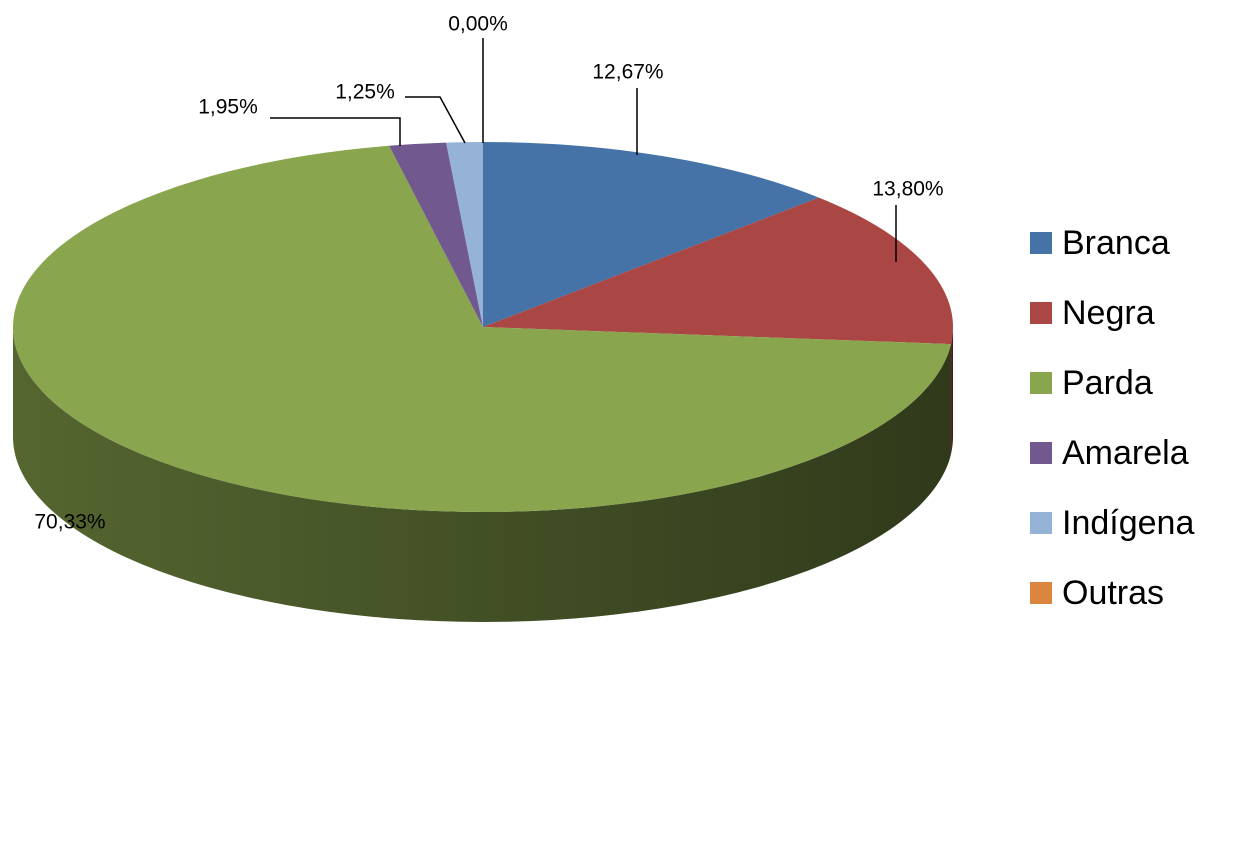 The width and height of the screenshot is (1243, 867). Describe the element at coordinates (951, 391) in the screenshot. I see `slice-side` at that location.